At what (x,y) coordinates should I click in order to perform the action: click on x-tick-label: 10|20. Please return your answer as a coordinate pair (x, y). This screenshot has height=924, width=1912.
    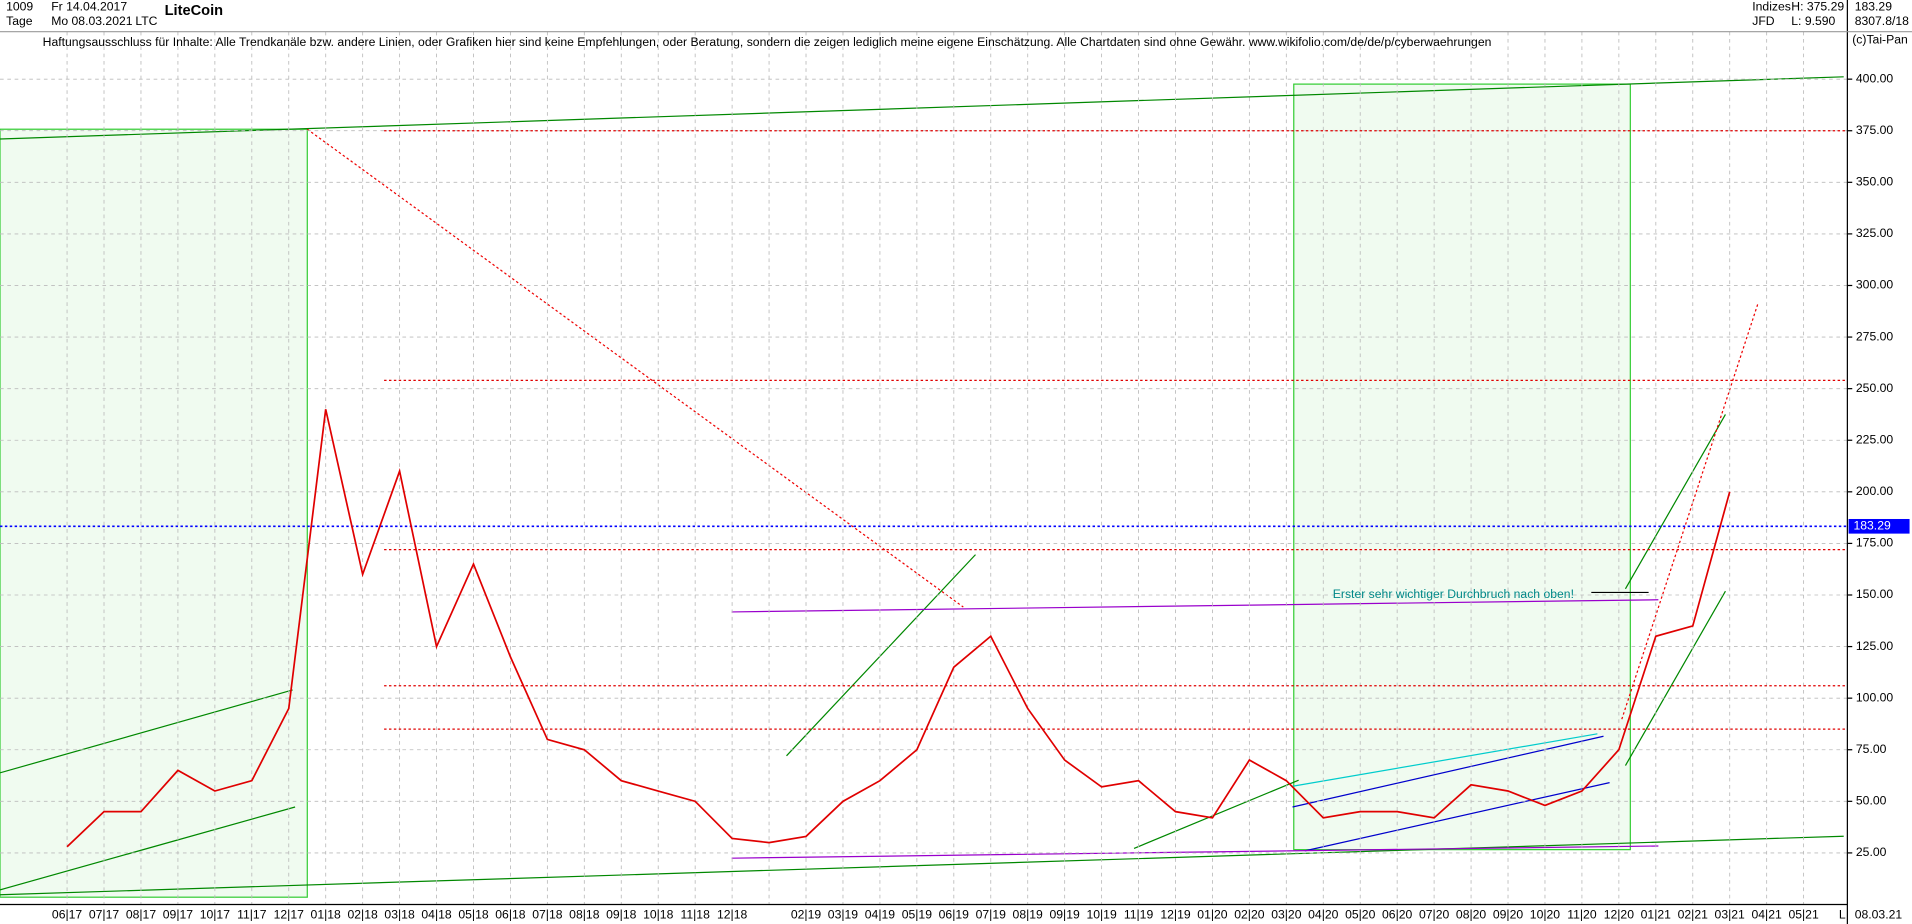
    Looking at the image, I should click on (1545, 915).